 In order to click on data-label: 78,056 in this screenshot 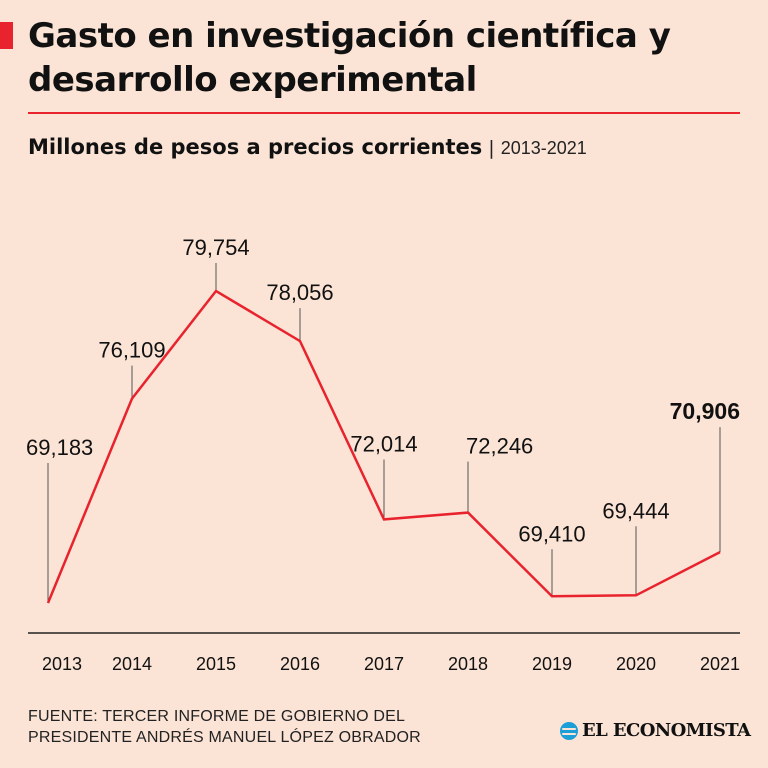, I will do `click(299, 292)`.